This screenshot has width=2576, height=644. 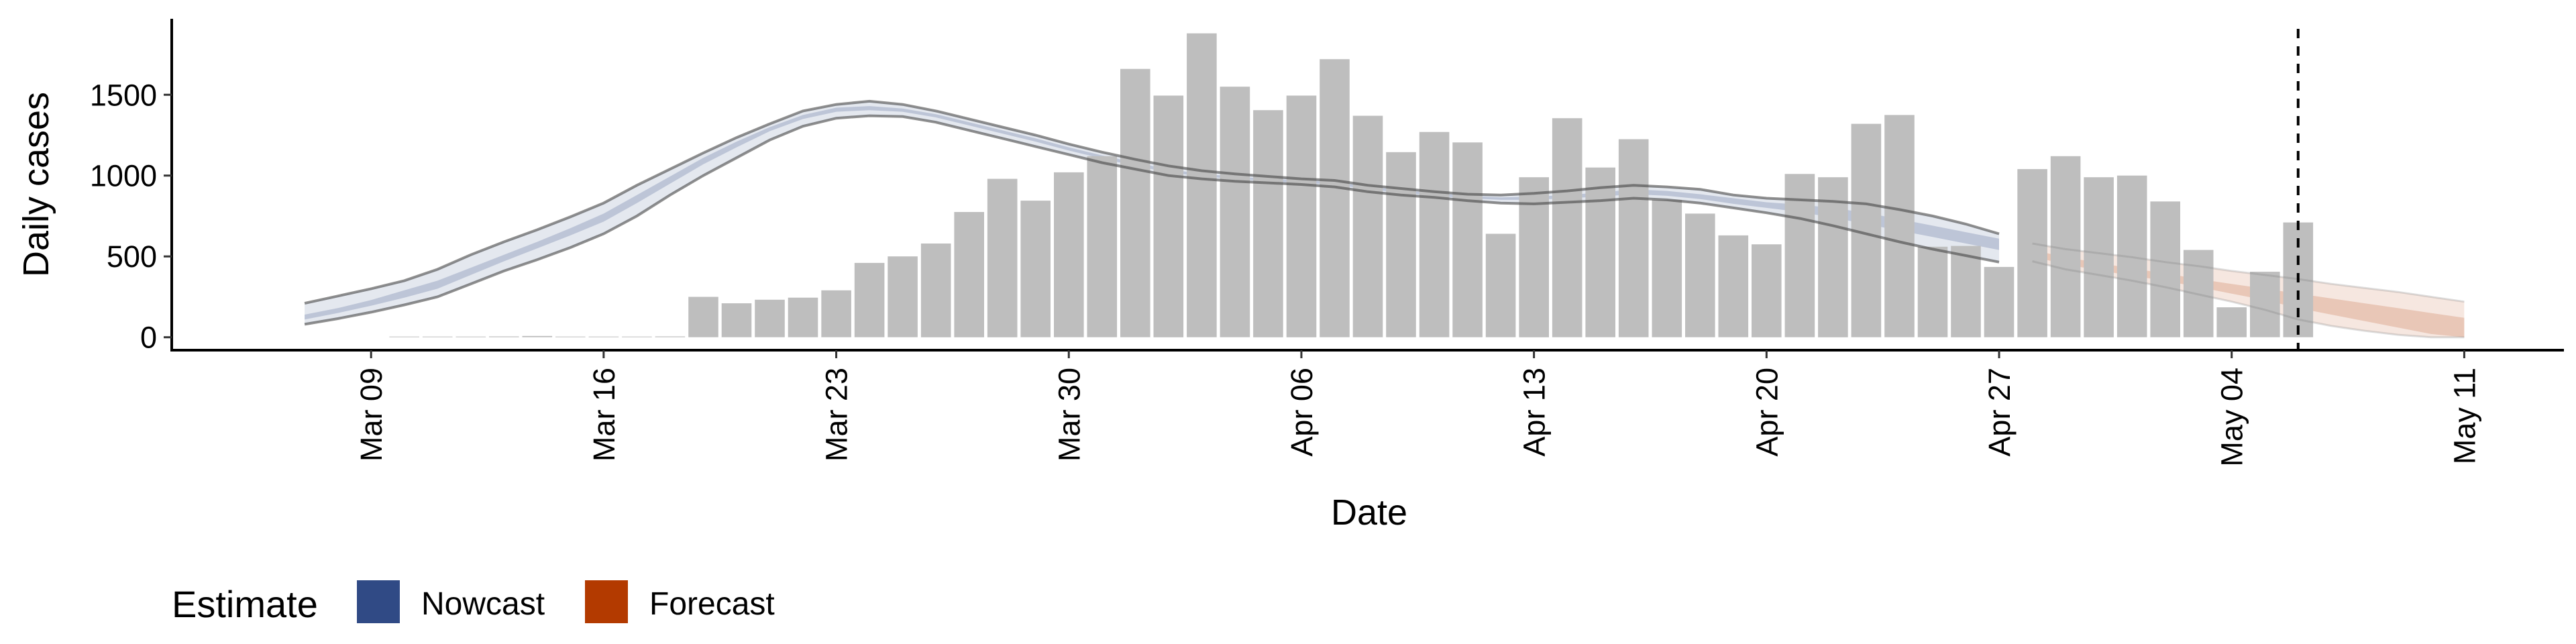 I want to click on legend: Estimate Nowcast Forecast, so click(x=473, y=602).